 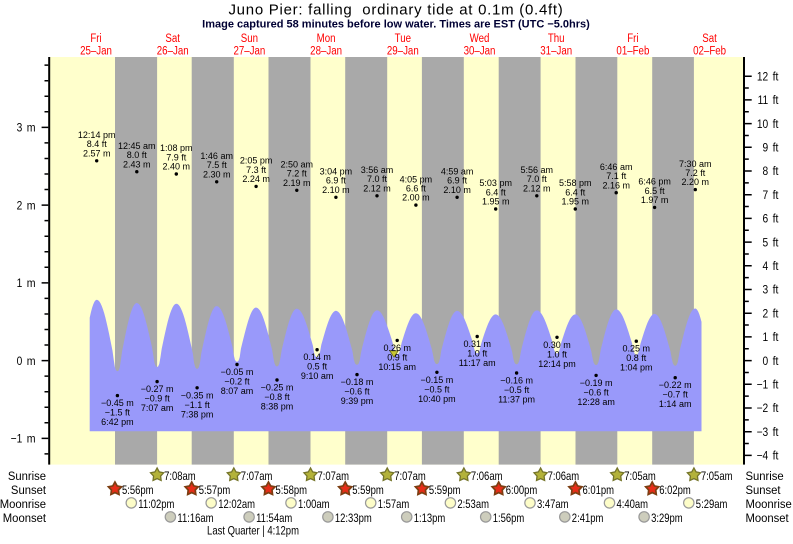 I want to click on svg-text: −1.1 ft, so click(x=197, y=405).